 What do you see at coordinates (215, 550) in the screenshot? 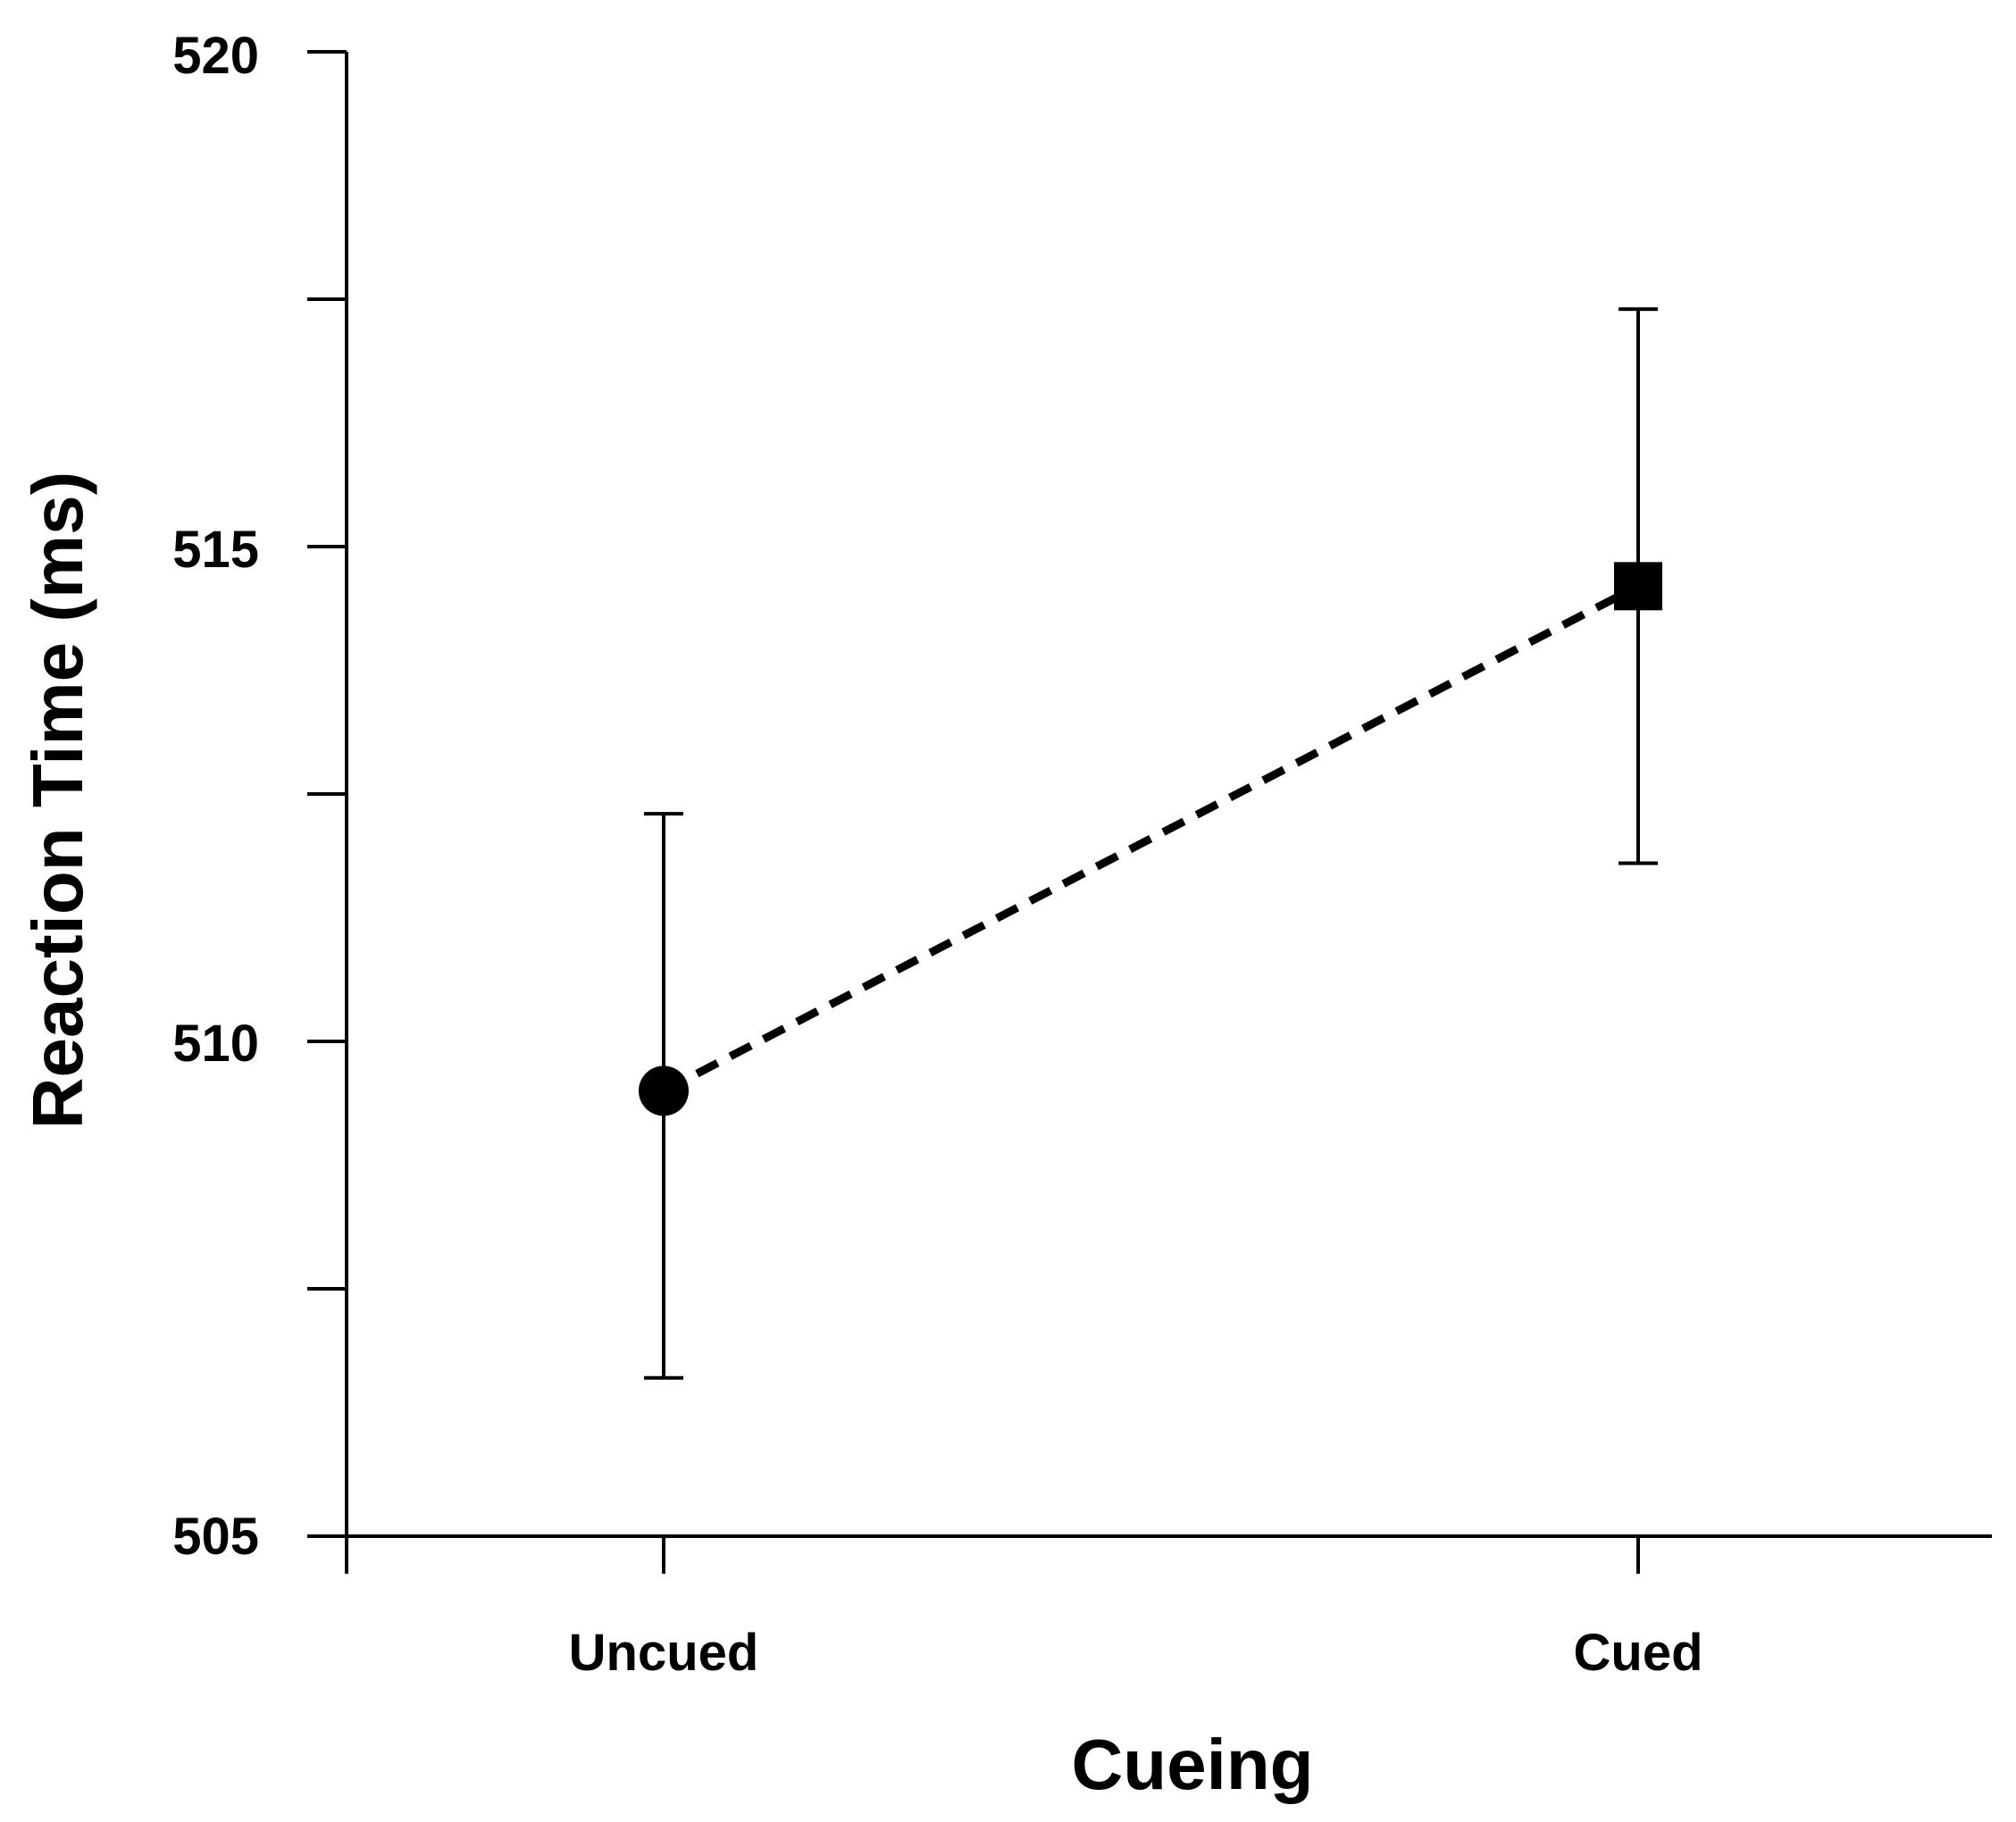
I see `y-tick-label-515: 515` at bounding box center [215, 550].